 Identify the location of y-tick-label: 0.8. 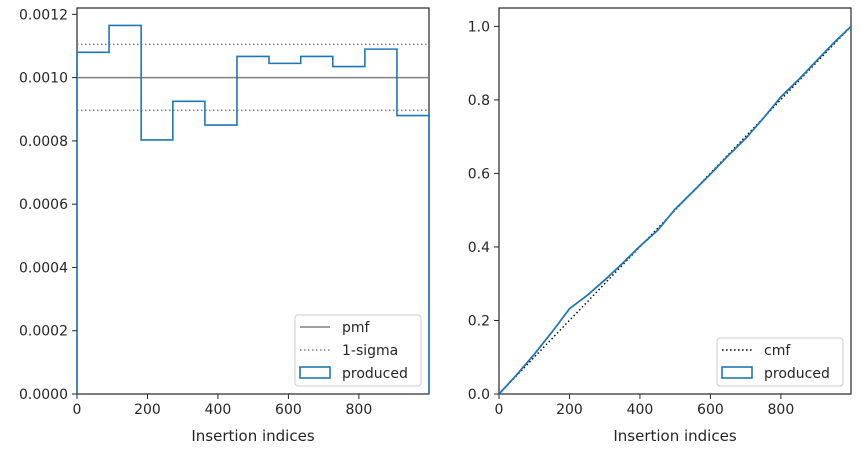
(479, 101).